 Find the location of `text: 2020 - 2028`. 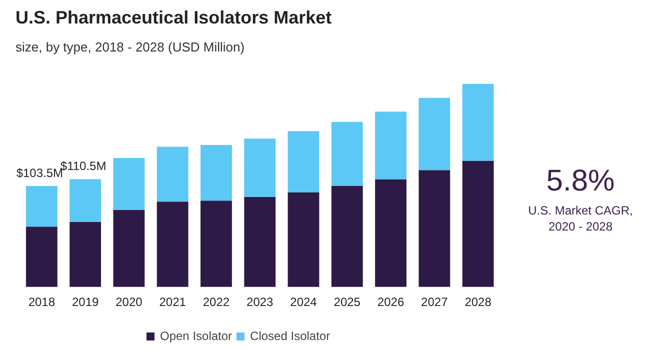

text: 2020 - 2028 is located at coordinates (580, 227).